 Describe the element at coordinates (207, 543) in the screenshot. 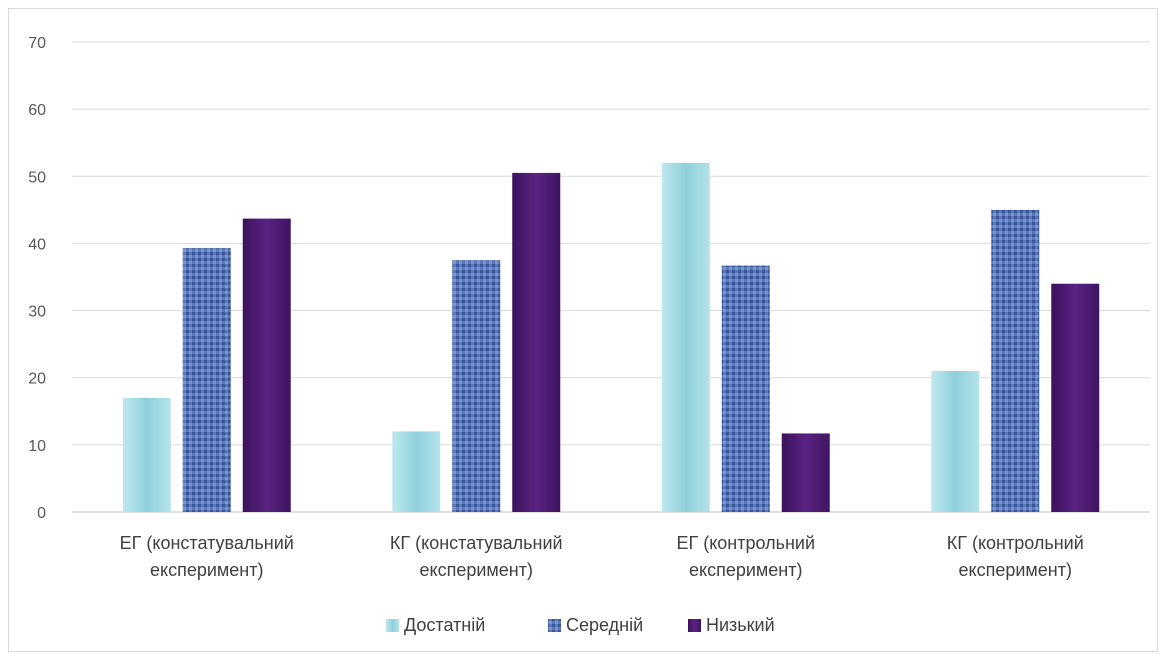

I see `x-category-label: ЕГ (констатувальний` at that location.